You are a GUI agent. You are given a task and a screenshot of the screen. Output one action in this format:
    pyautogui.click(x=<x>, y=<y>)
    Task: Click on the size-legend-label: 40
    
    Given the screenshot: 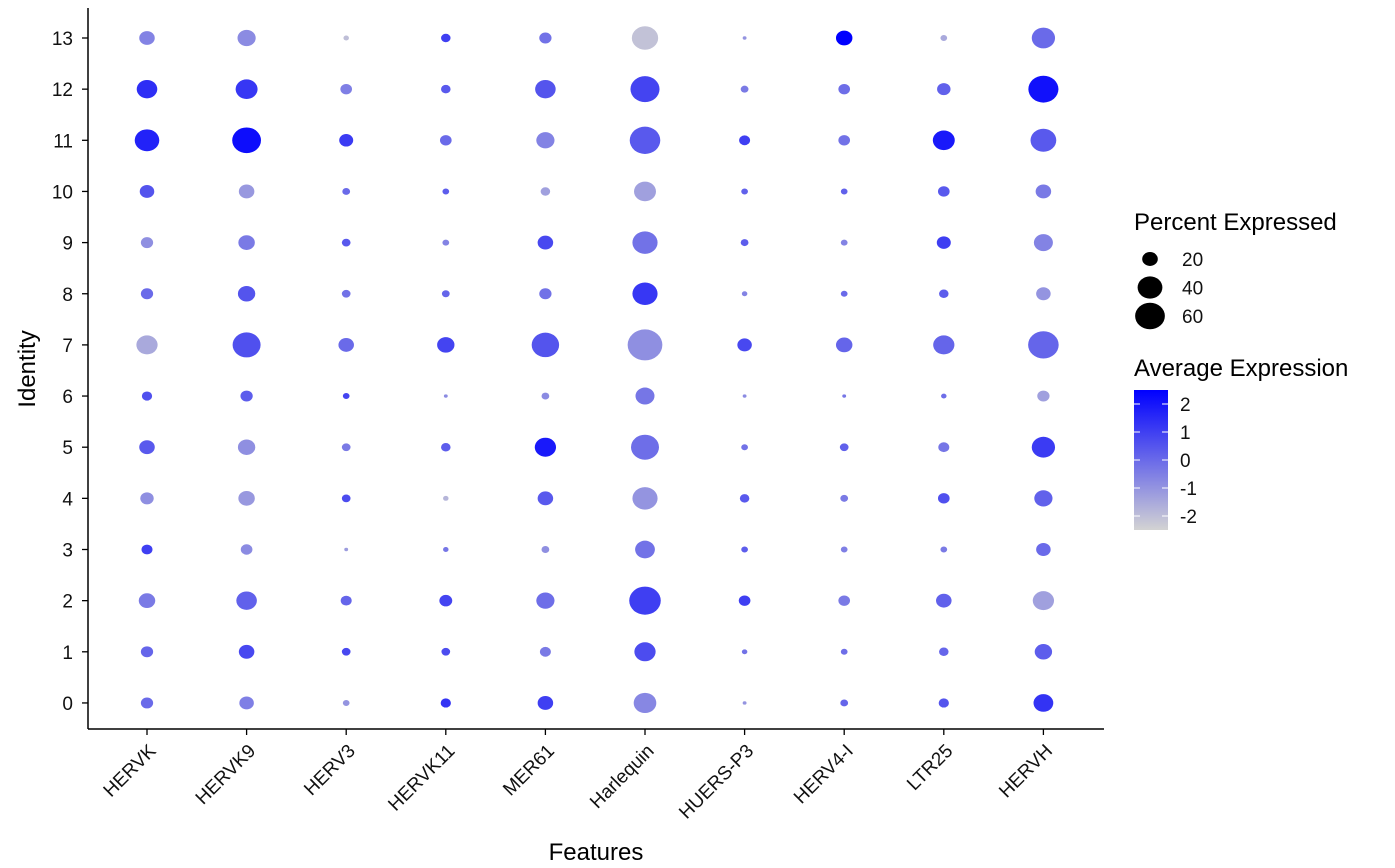 What is the action you would take?
    pyautogui.click(x=1192, y=289)
    